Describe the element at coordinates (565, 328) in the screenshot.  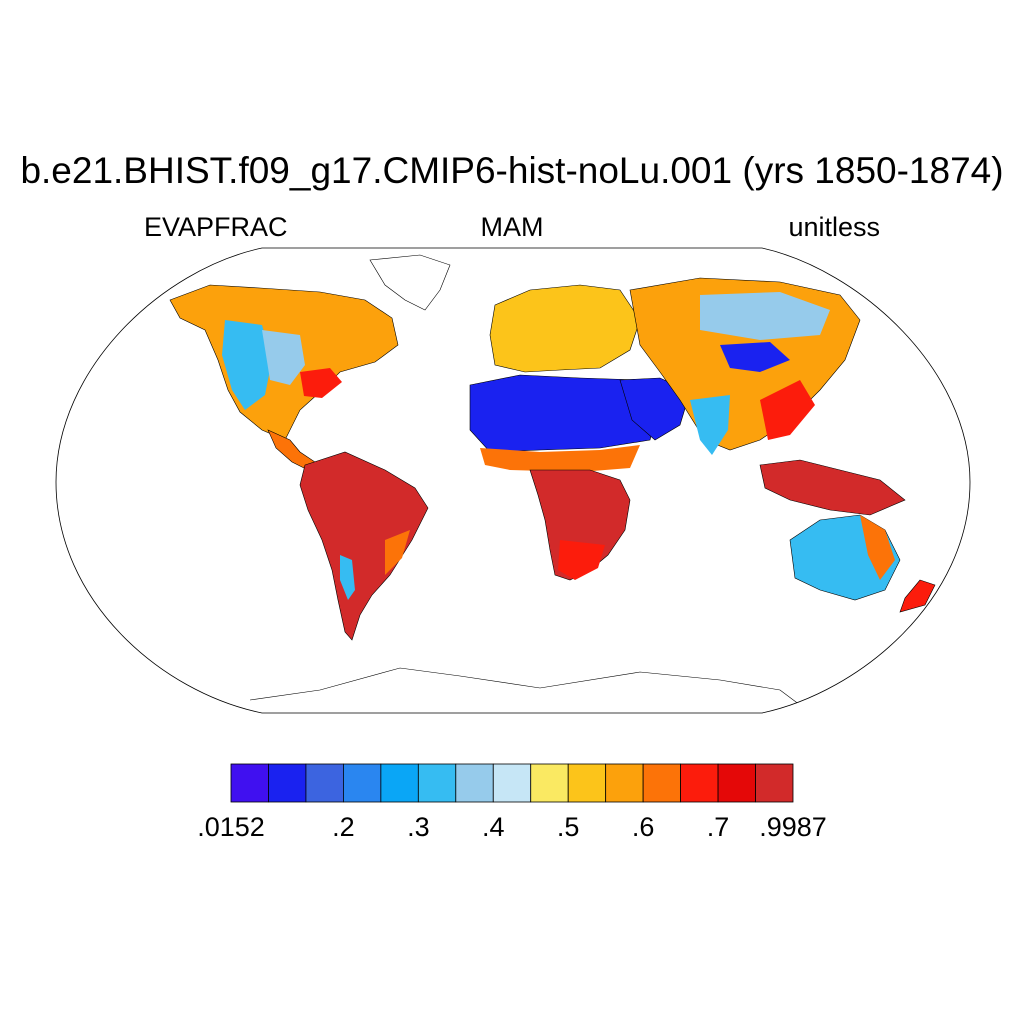
I see `europe-region` at that location.